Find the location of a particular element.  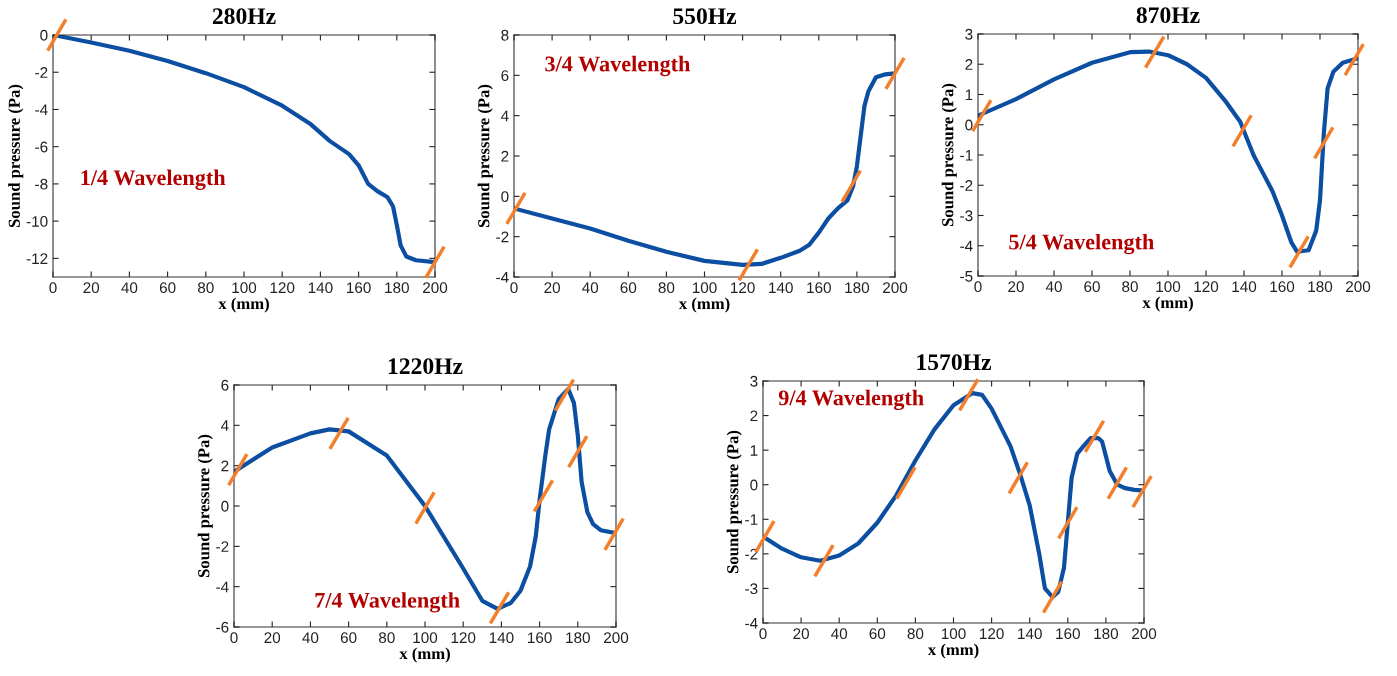

chart-title: 870Hz is located at coordinates (1168, 15).